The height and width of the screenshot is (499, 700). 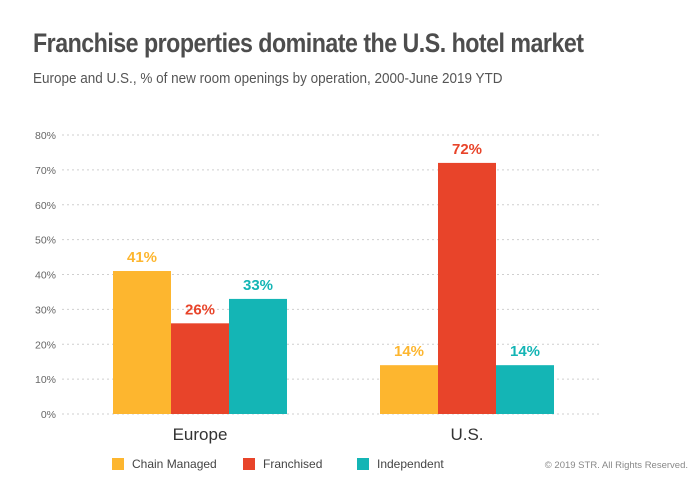 What do you see at coordinates (45, 206) in the screenshot?
I see `y-tick-label: 60%` at bounding box center [45, 206].